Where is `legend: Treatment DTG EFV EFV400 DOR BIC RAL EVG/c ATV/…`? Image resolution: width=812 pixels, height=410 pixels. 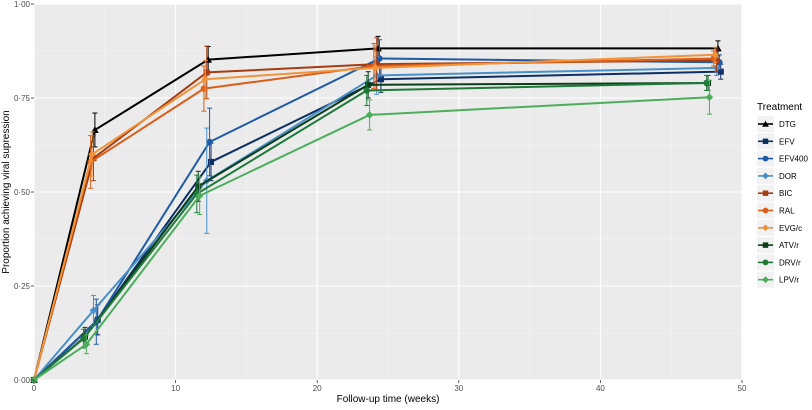 legend: Treatment DTG EFV EFV400 DOR BIC RAL EVG/c ATV/… is located at coordinates (782, 195).